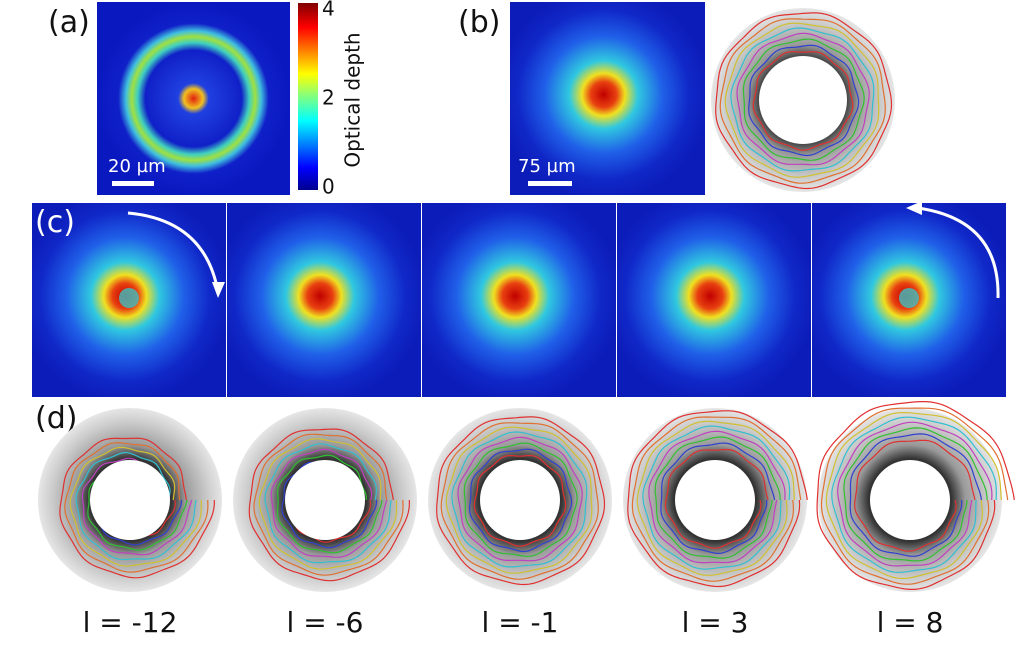  What do you see at coordinates (910, 622) in the screenshot?
I see `caption: l = 8` at bounding box center [910, 622].